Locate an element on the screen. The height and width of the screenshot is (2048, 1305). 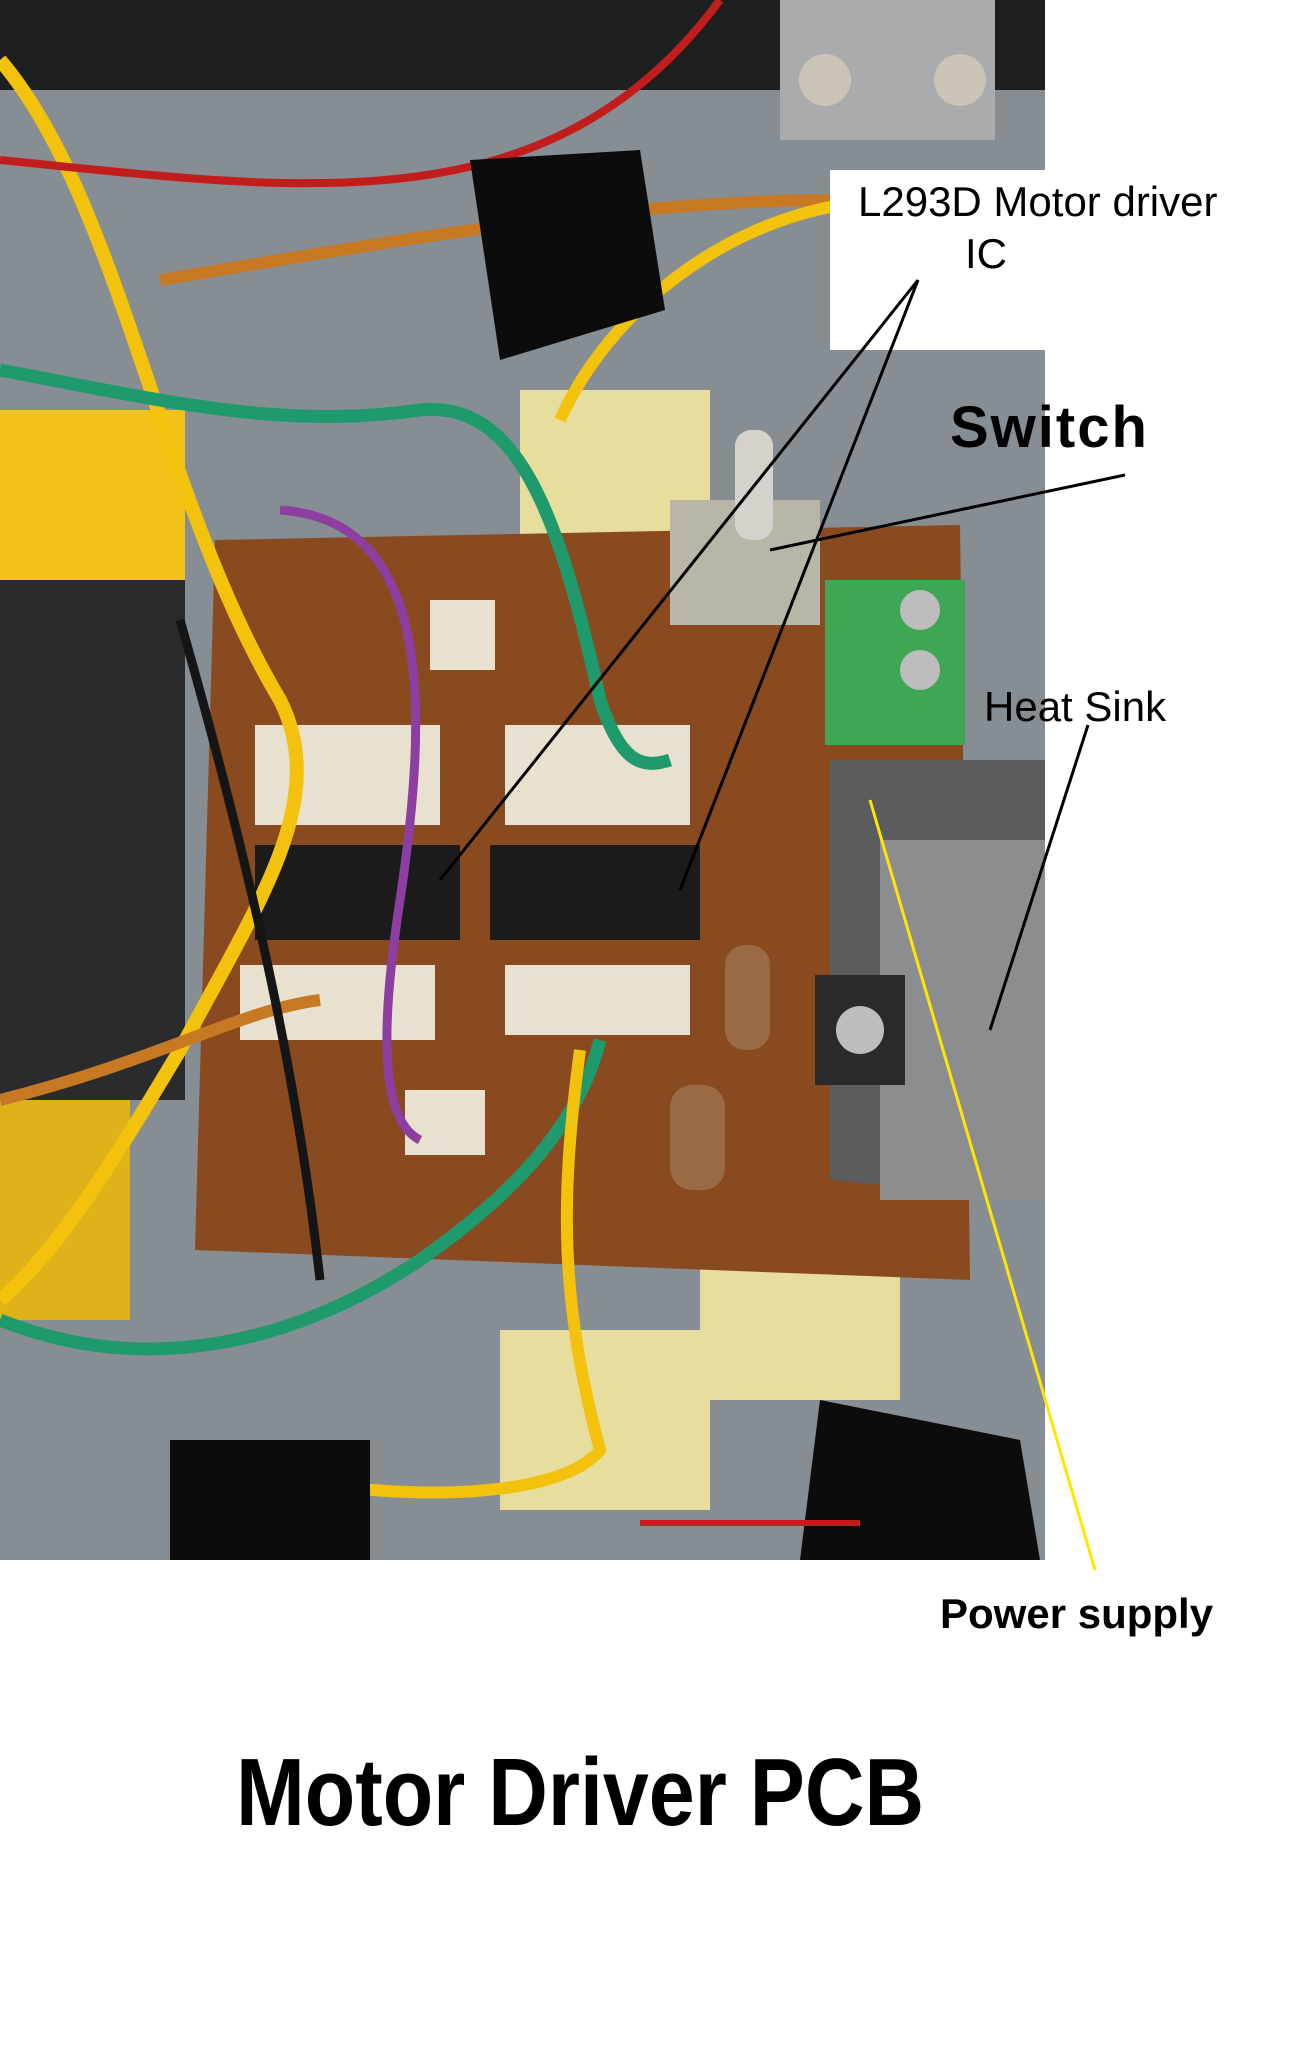
transformer-yellow is located at coordinates (92, 495).